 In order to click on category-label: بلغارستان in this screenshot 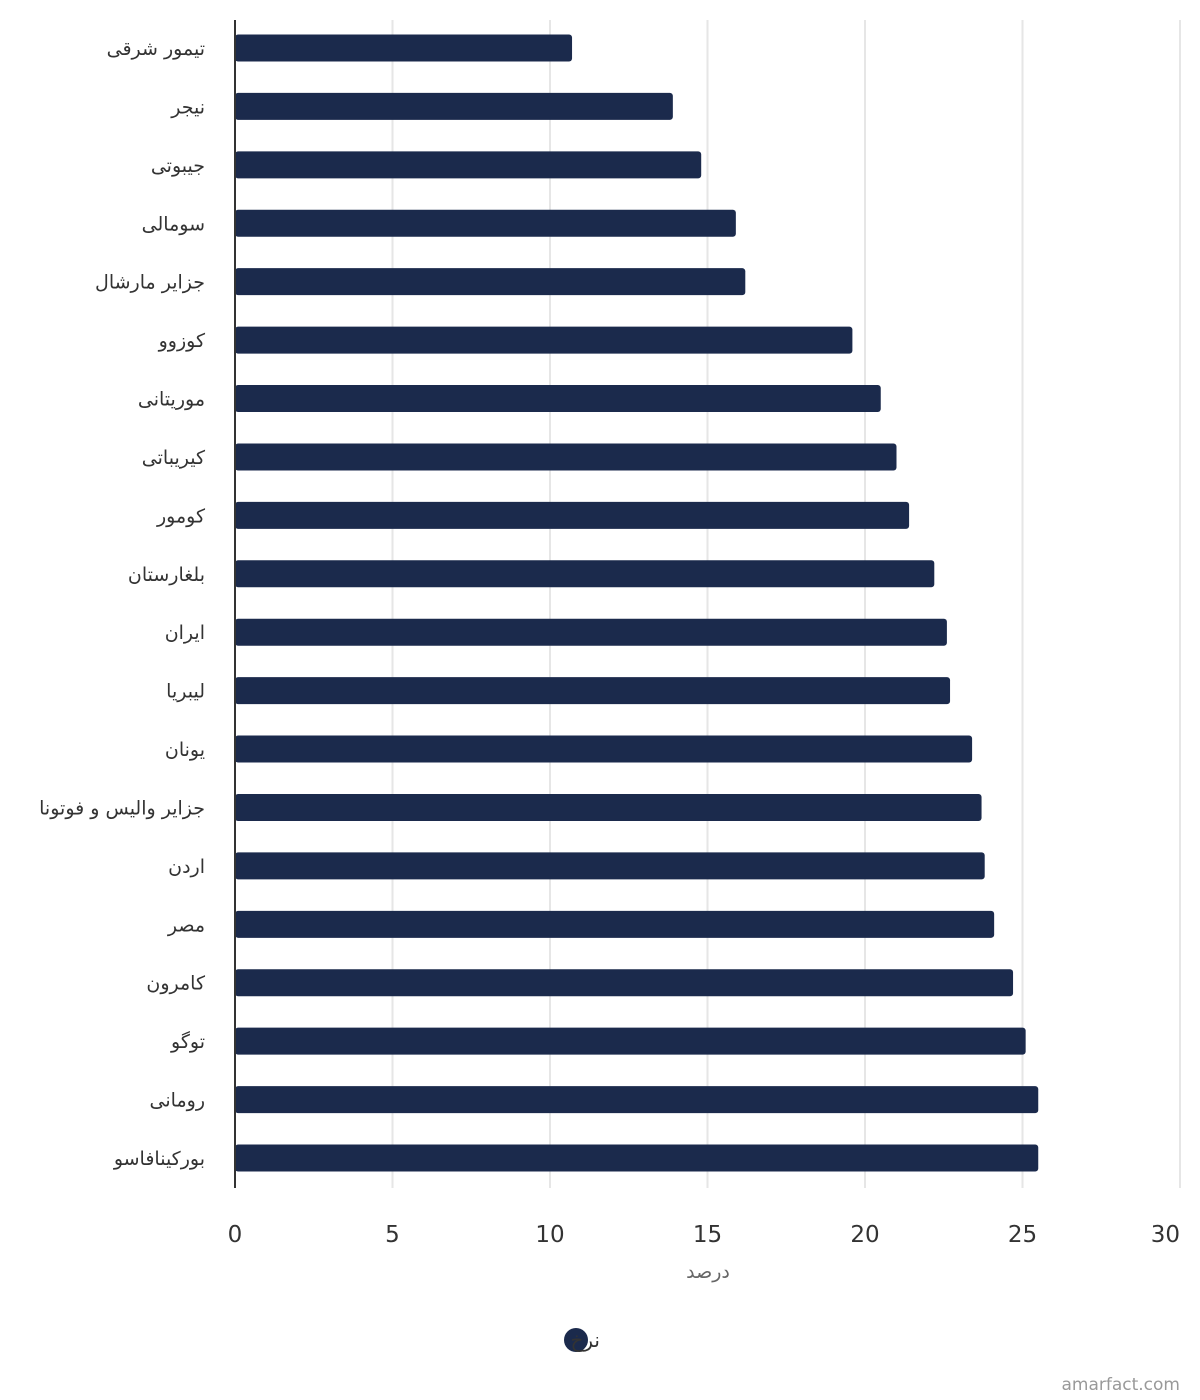, I will do `click(166, 575)`.